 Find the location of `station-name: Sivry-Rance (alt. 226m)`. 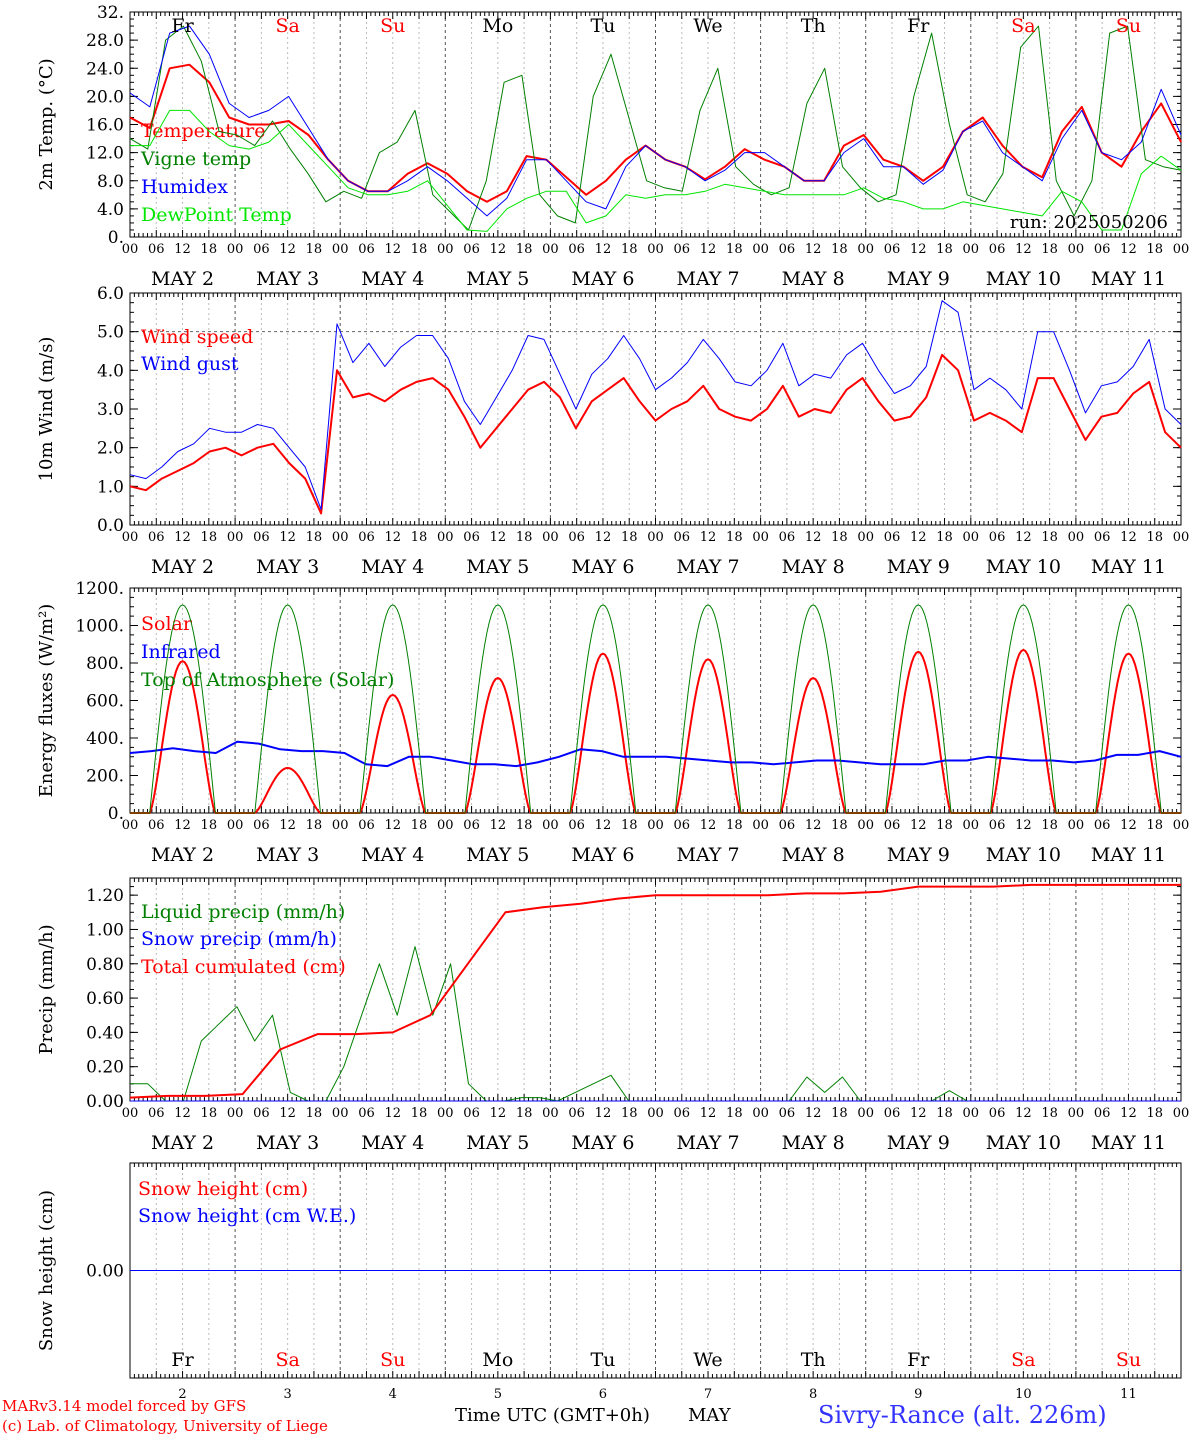

station-name: Sivry-Rance (alt. 226m) is located at coordinates (962, 1415).